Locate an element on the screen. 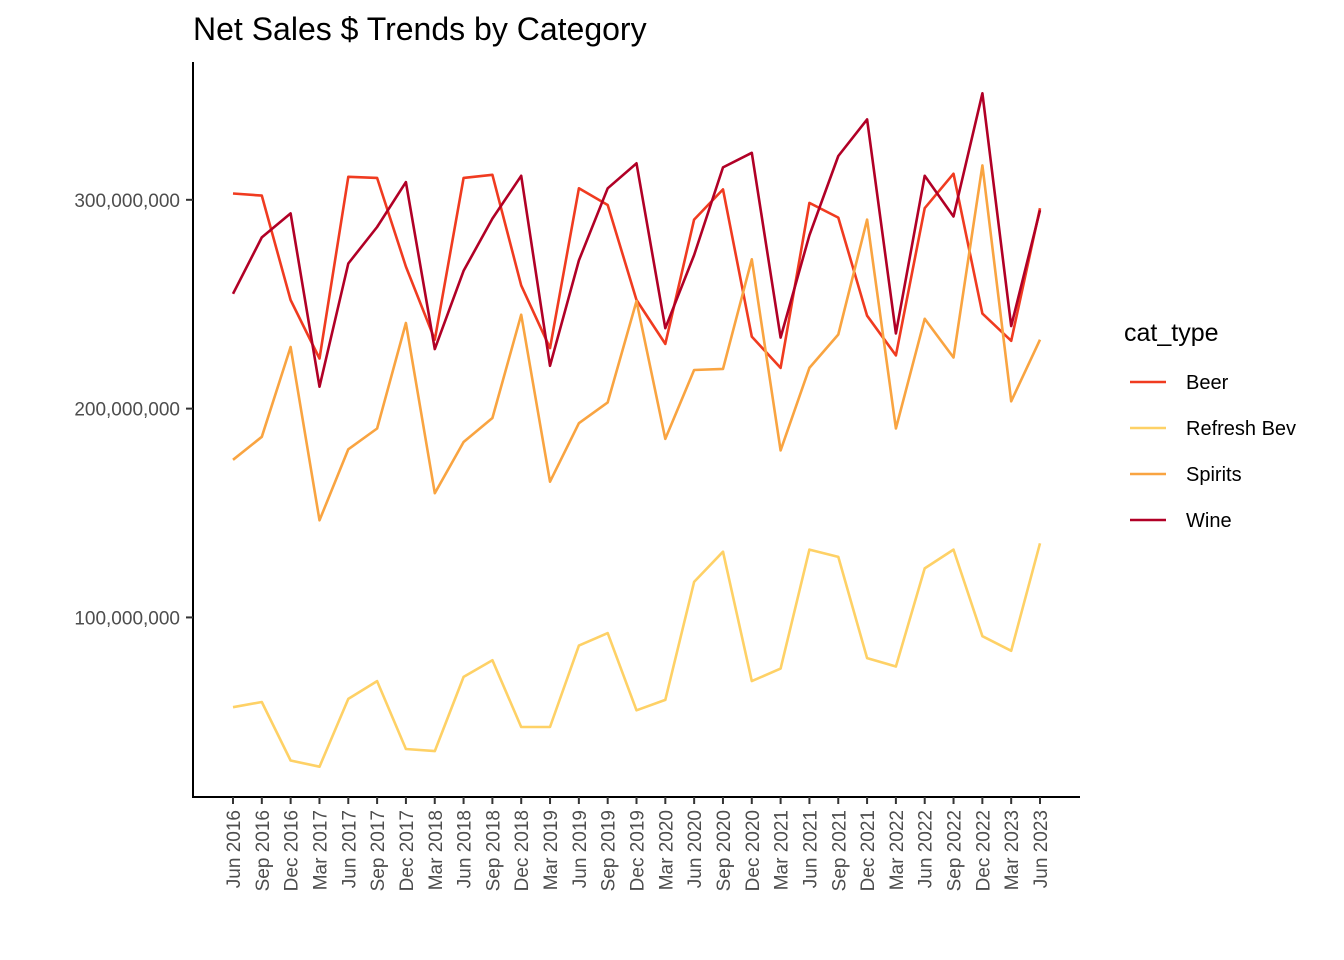 The width and height of the screenshot is (1344, 960). x-tick-label: Sep 2022 is located at coordinates (955, 850).